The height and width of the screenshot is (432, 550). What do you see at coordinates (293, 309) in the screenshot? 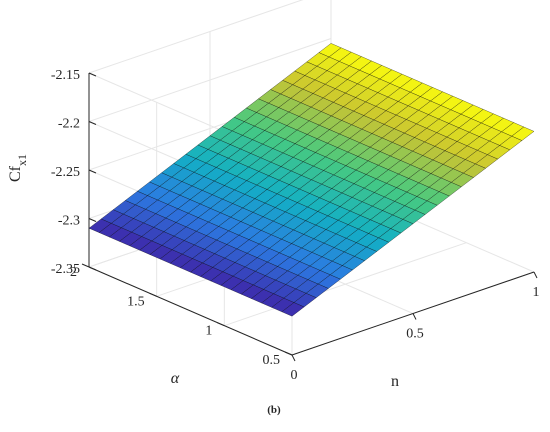
I see `surface-patch` at bounding box center [293, 309].